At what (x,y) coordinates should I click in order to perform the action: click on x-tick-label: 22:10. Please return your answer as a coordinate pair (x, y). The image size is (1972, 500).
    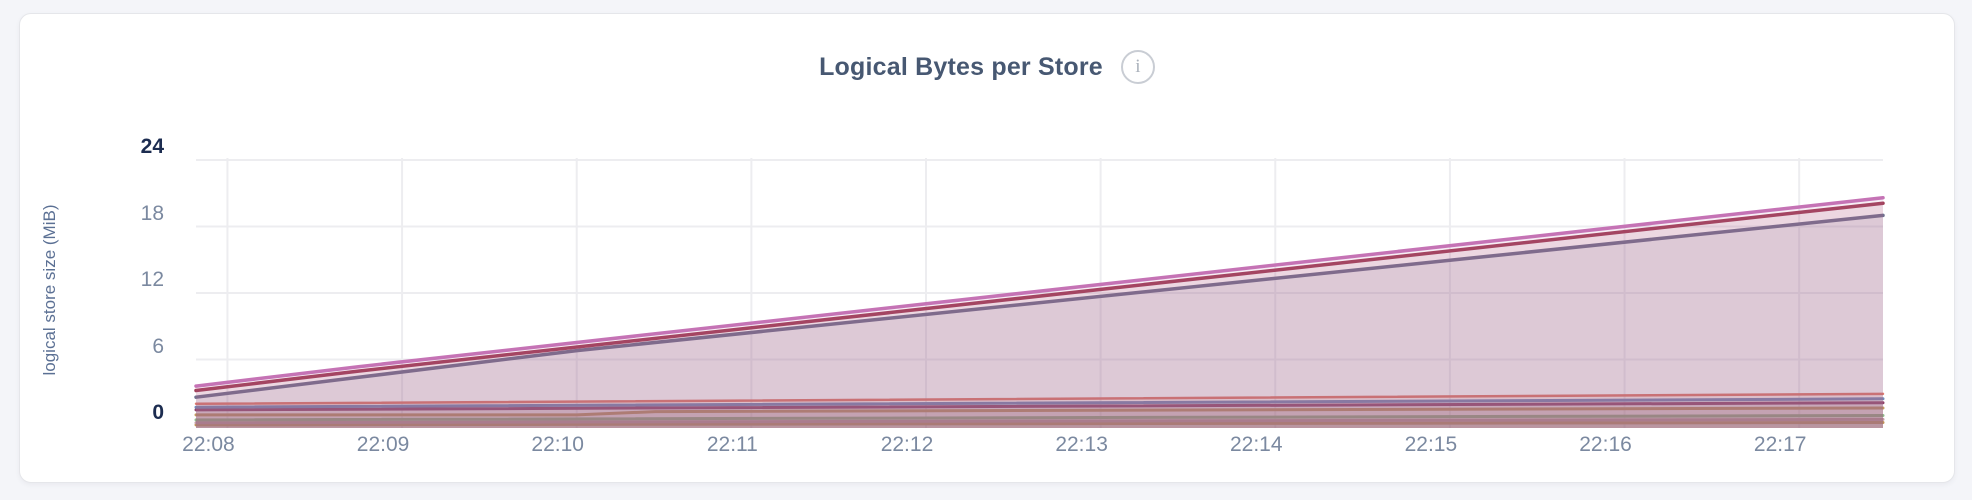
    Looking at the image, I should click on (557, 444).